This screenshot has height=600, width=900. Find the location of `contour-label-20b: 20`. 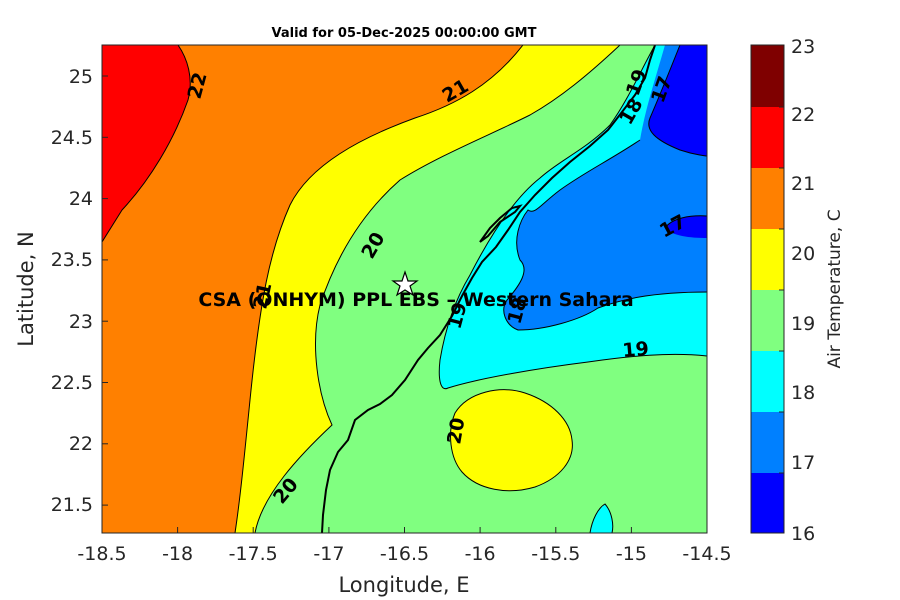

contour-label-20b: 20 is located at coordinates (456, 431).